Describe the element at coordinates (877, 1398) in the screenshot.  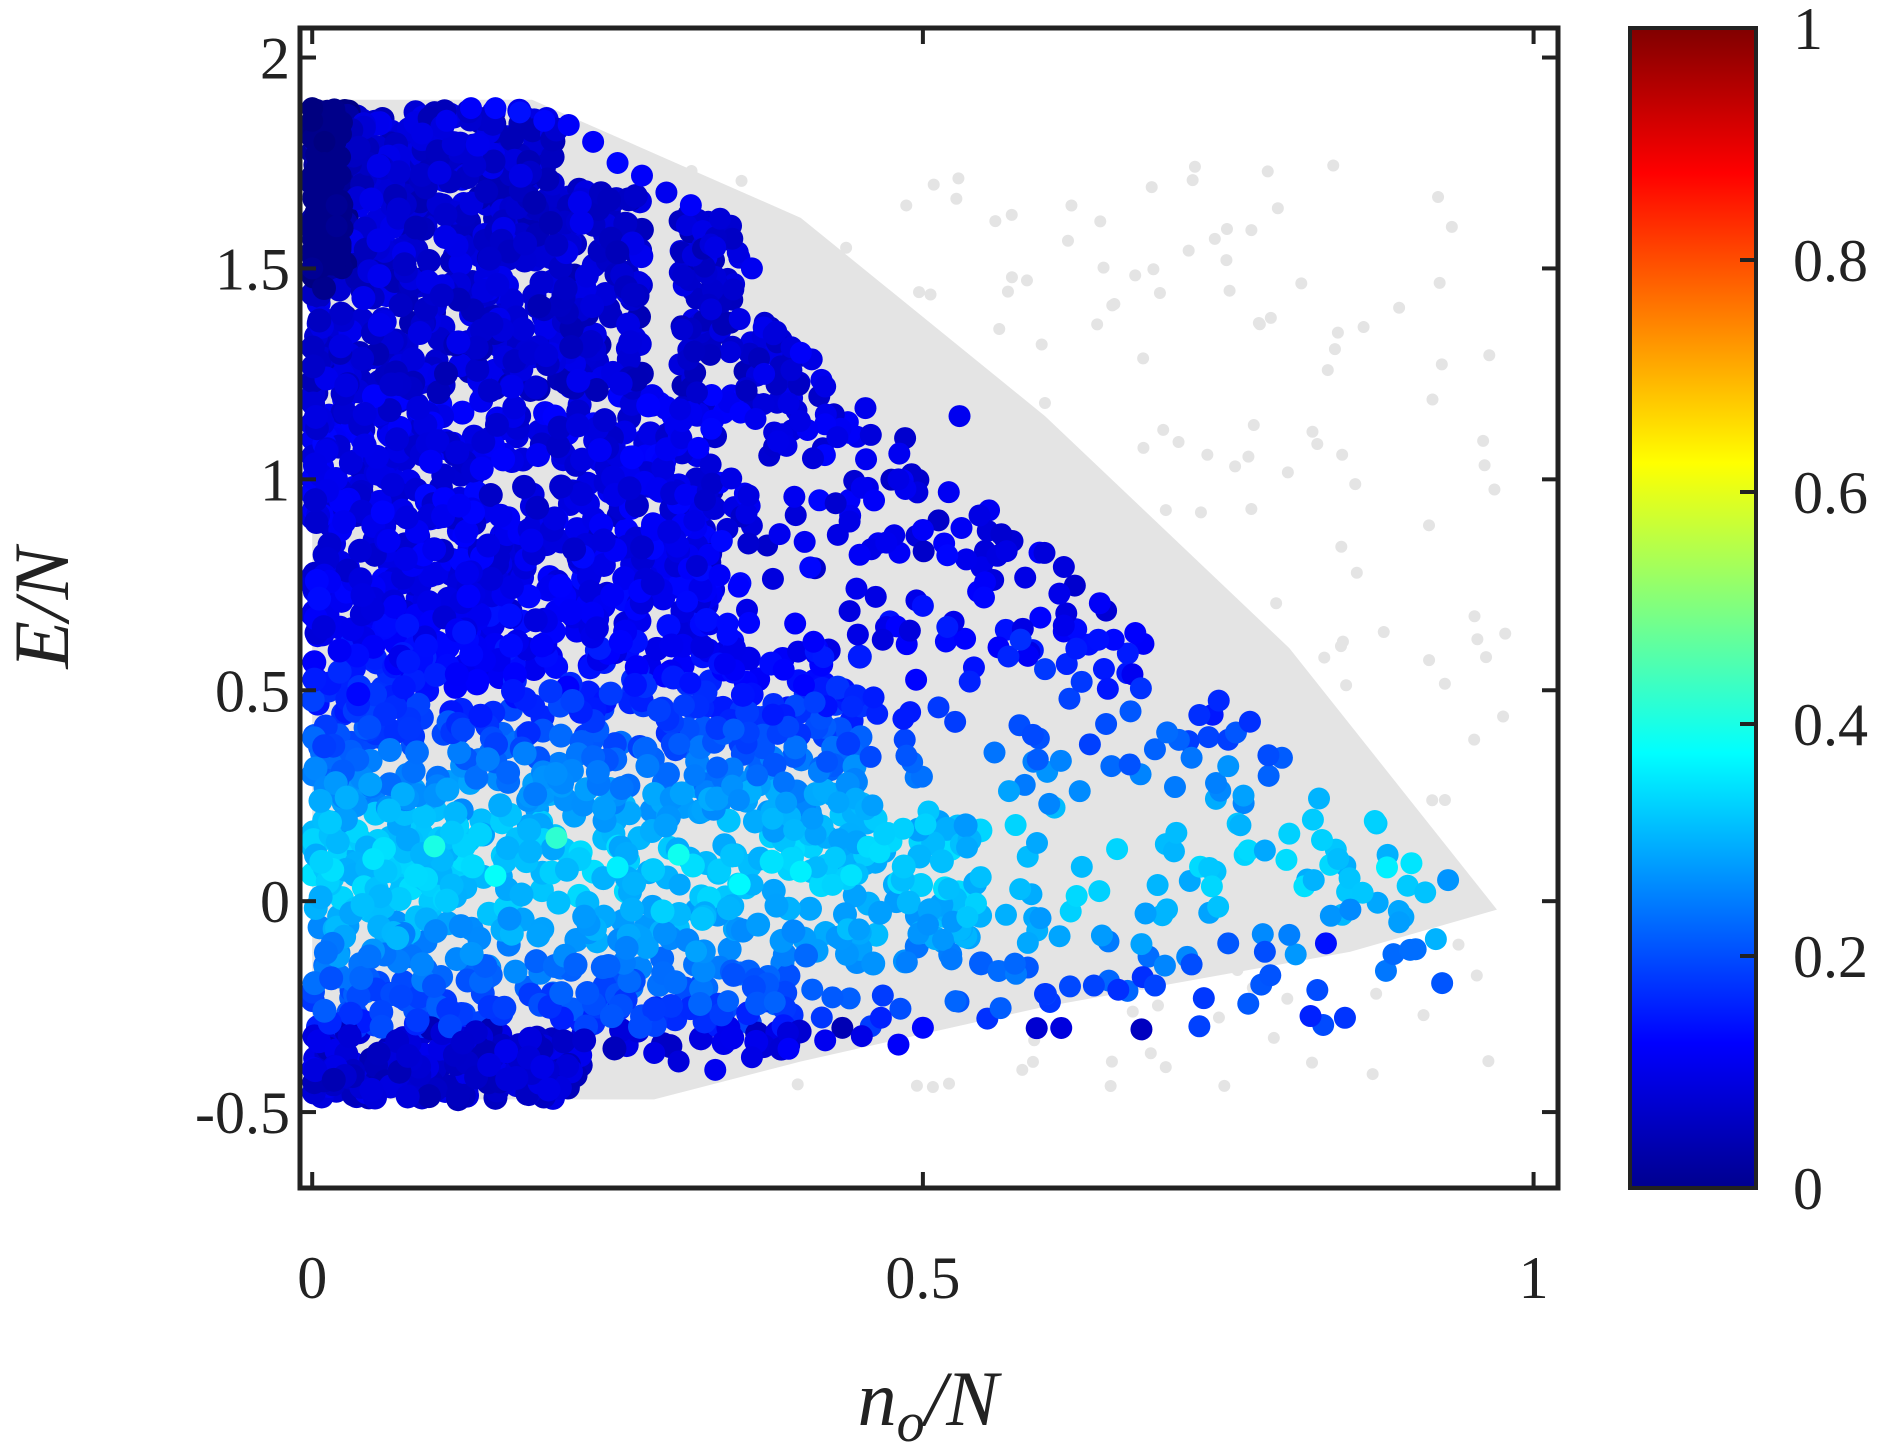
I see `x-axis-title-base: n` at that location.